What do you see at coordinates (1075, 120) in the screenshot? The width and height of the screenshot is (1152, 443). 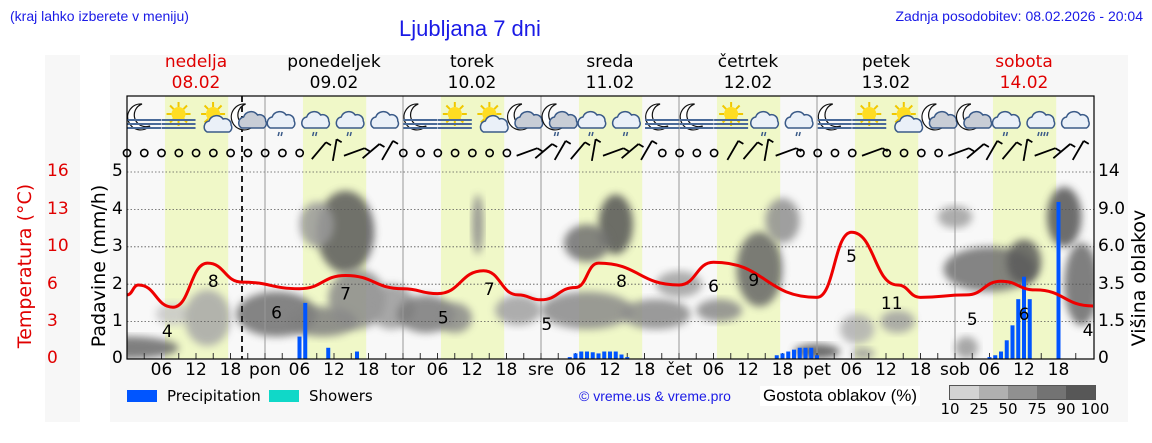 I see `cloud-icon` at bounding box center [1075, 120].